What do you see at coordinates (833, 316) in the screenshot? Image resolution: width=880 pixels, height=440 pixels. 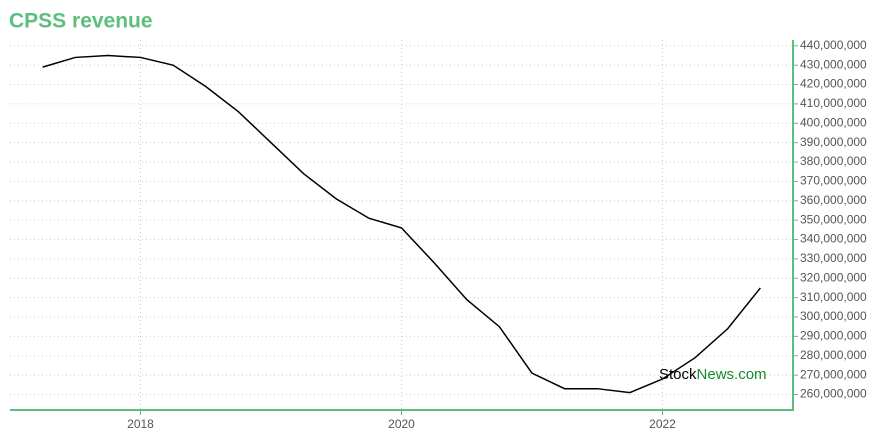 I see `y-tick-label: 300,000,000` at bounding box center [833, 316].